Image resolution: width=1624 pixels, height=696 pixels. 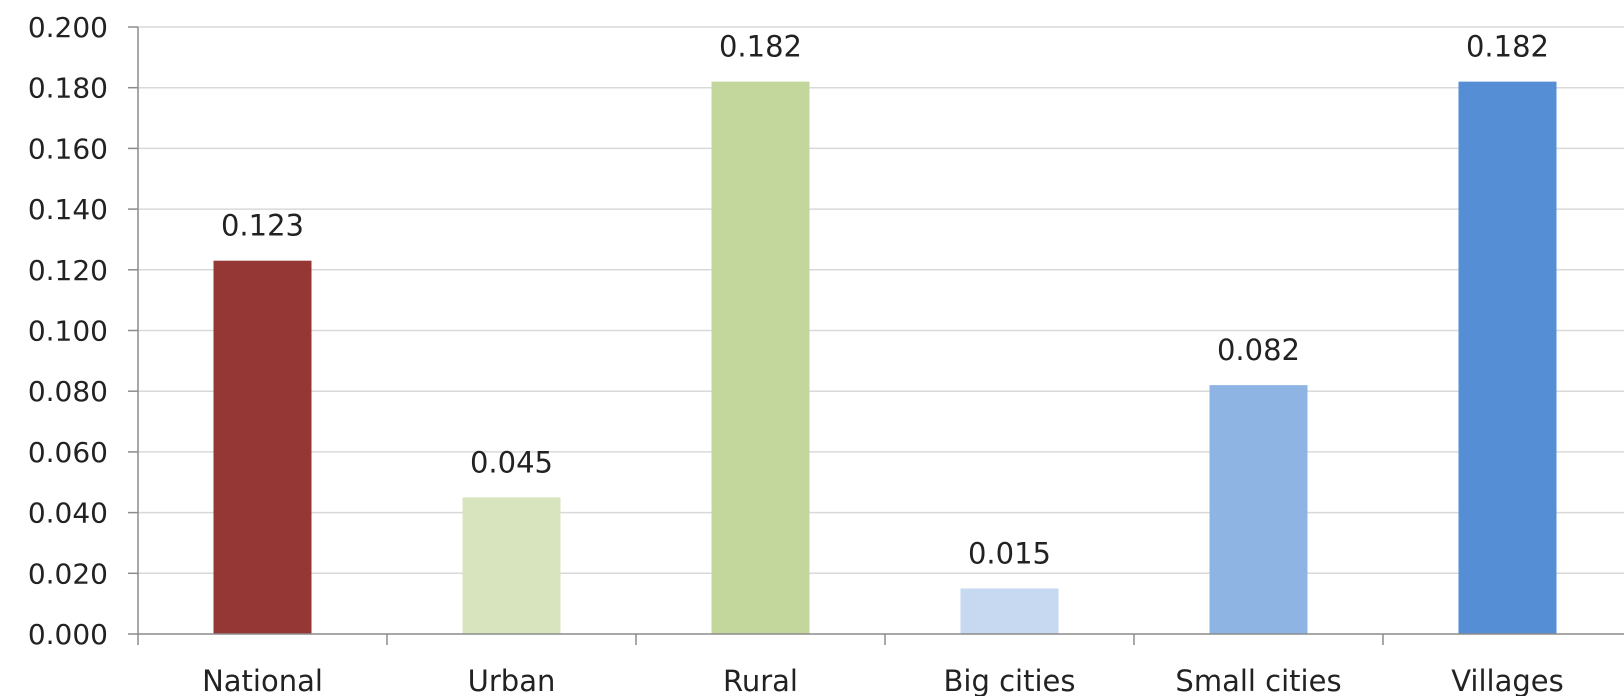 What do you see at coordinates (1258, 350) in the screenshot?
I see `data-label: 0.082` at bounding box center [1258, 350].